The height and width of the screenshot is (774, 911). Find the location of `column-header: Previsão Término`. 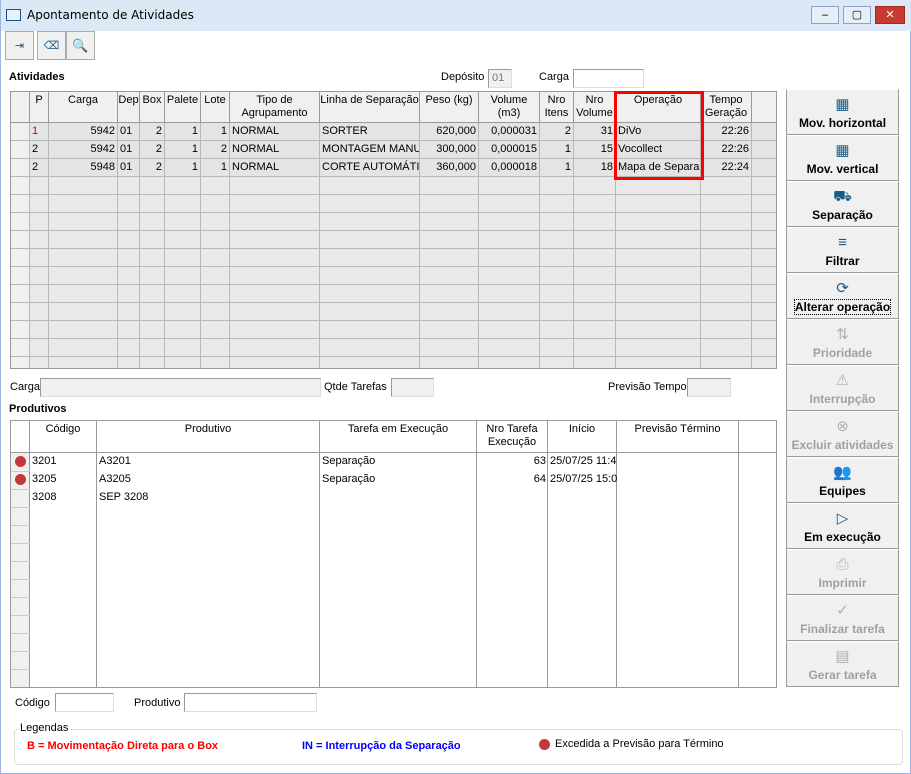

column-header: Previsão Término is located at coordinates (678, 437).